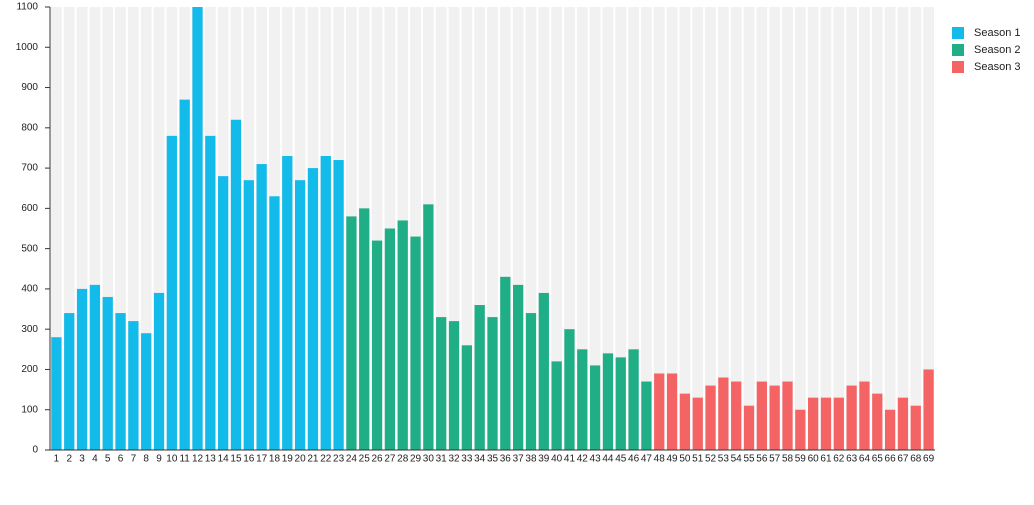 This screenshot has height=505, width=1034. I want to click on x-tick-label: 52, so click(711, 459).